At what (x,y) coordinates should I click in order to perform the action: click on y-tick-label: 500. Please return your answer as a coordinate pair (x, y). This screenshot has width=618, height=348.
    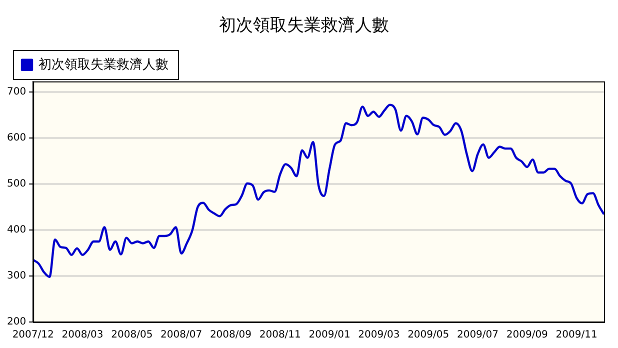
    Looking at the image, I should click on (16, 184).